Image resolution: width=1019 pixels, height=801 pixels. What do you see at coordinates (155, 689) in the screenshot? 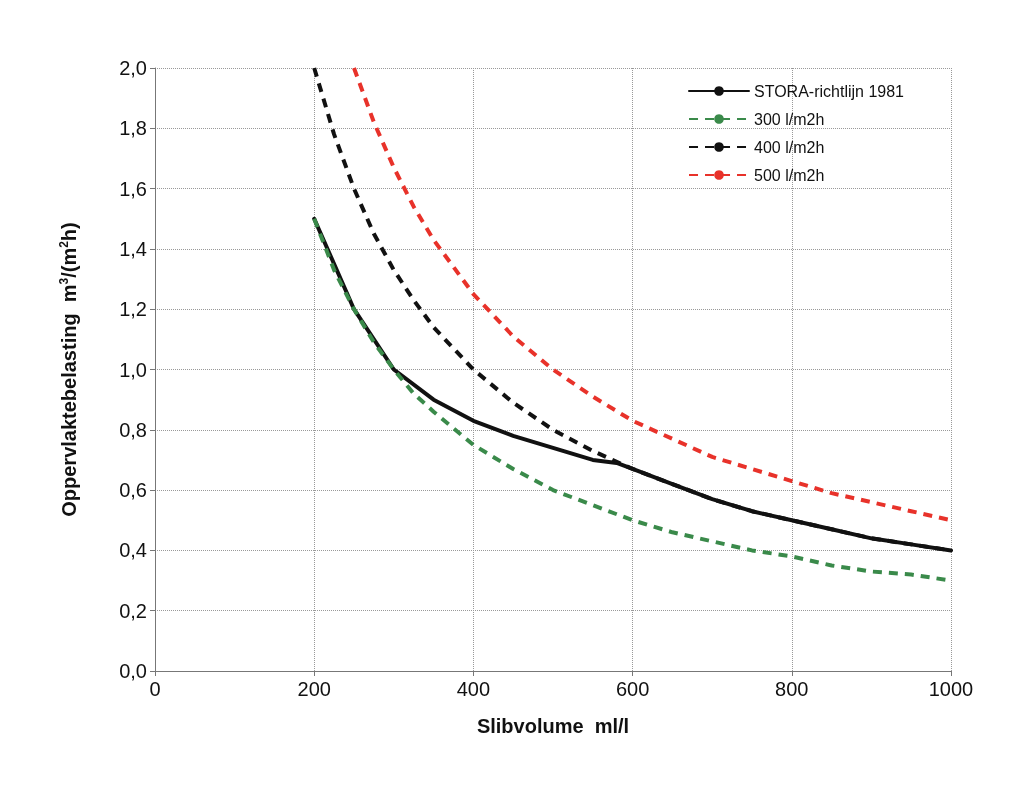
I see `x-tick-label: 0` at bounding box center [155, 689].